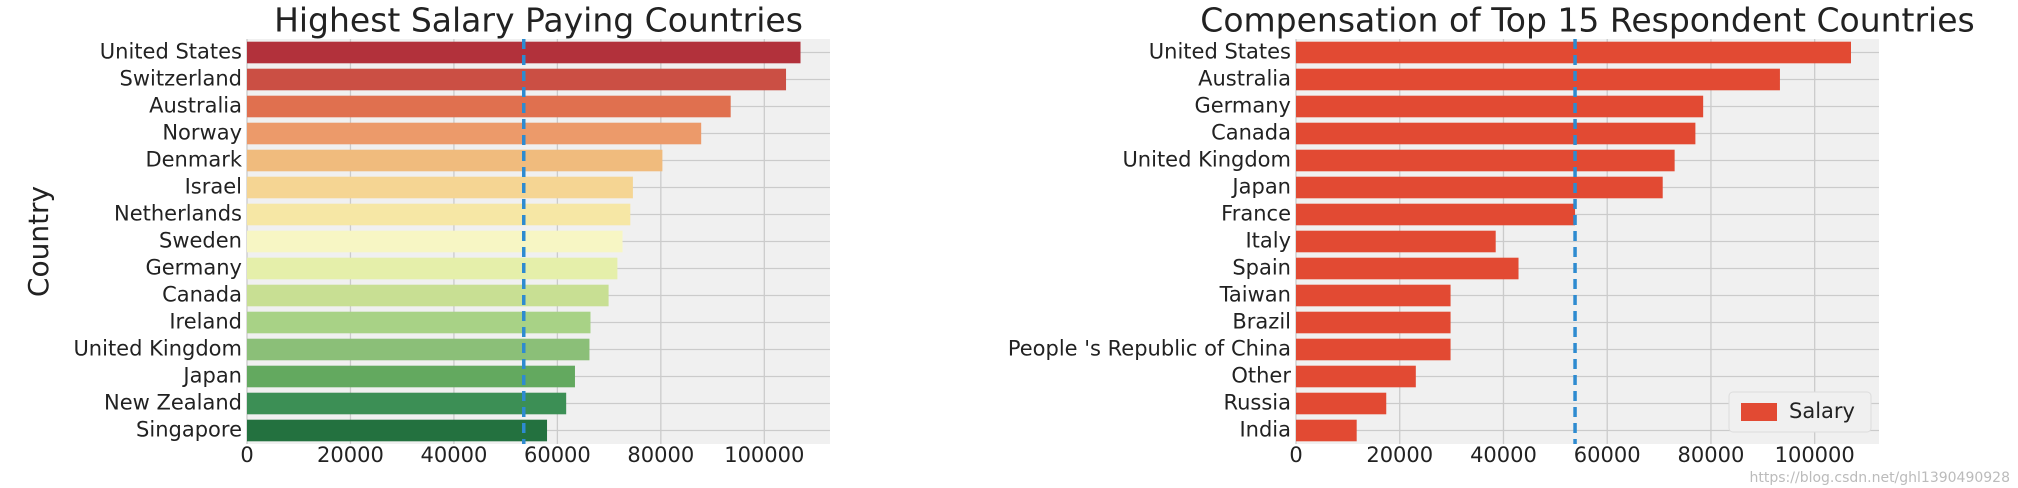 The width and height of the screenshot is (2018, 488). I want to click on chart-title: Highest Salary Paying Countries, so click(538, 20).